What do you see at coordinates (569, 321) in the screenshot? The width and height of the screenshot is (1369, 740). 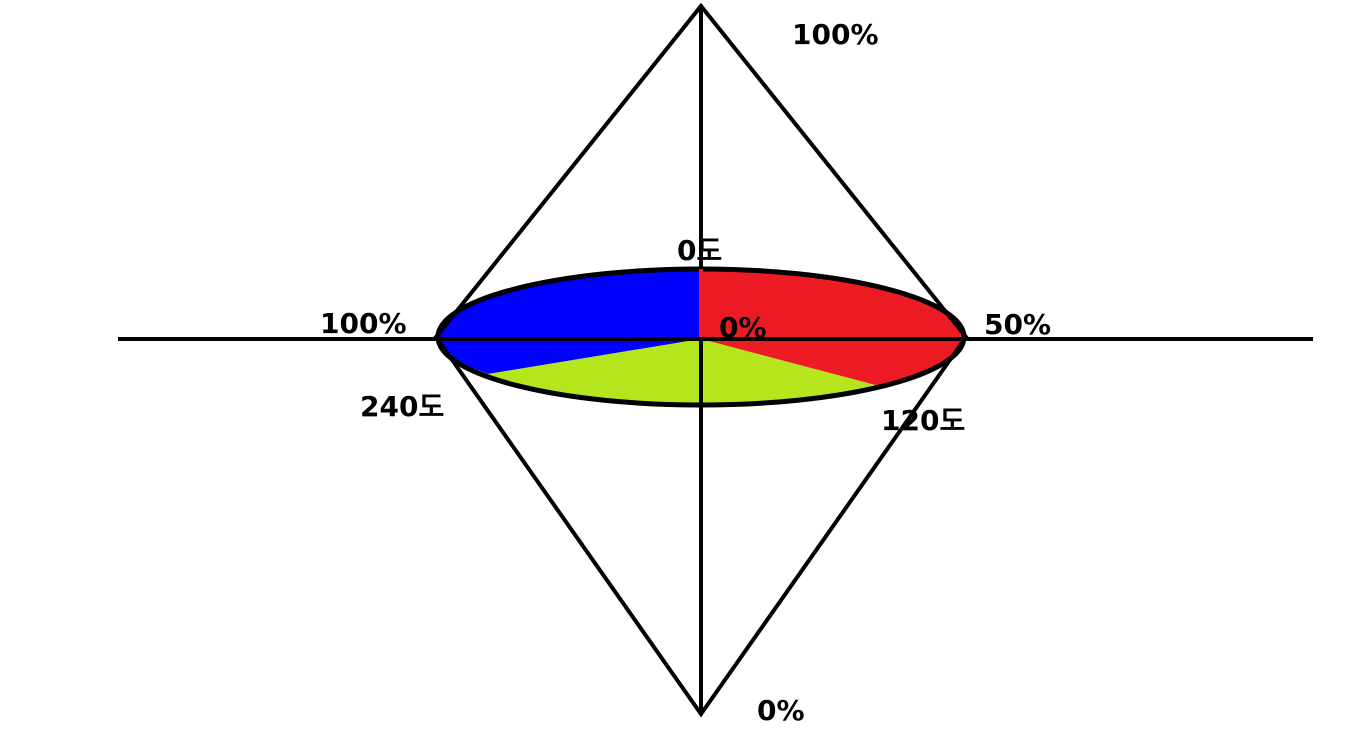 I see `hue-segment-blue` at bounding box center [569, 321].